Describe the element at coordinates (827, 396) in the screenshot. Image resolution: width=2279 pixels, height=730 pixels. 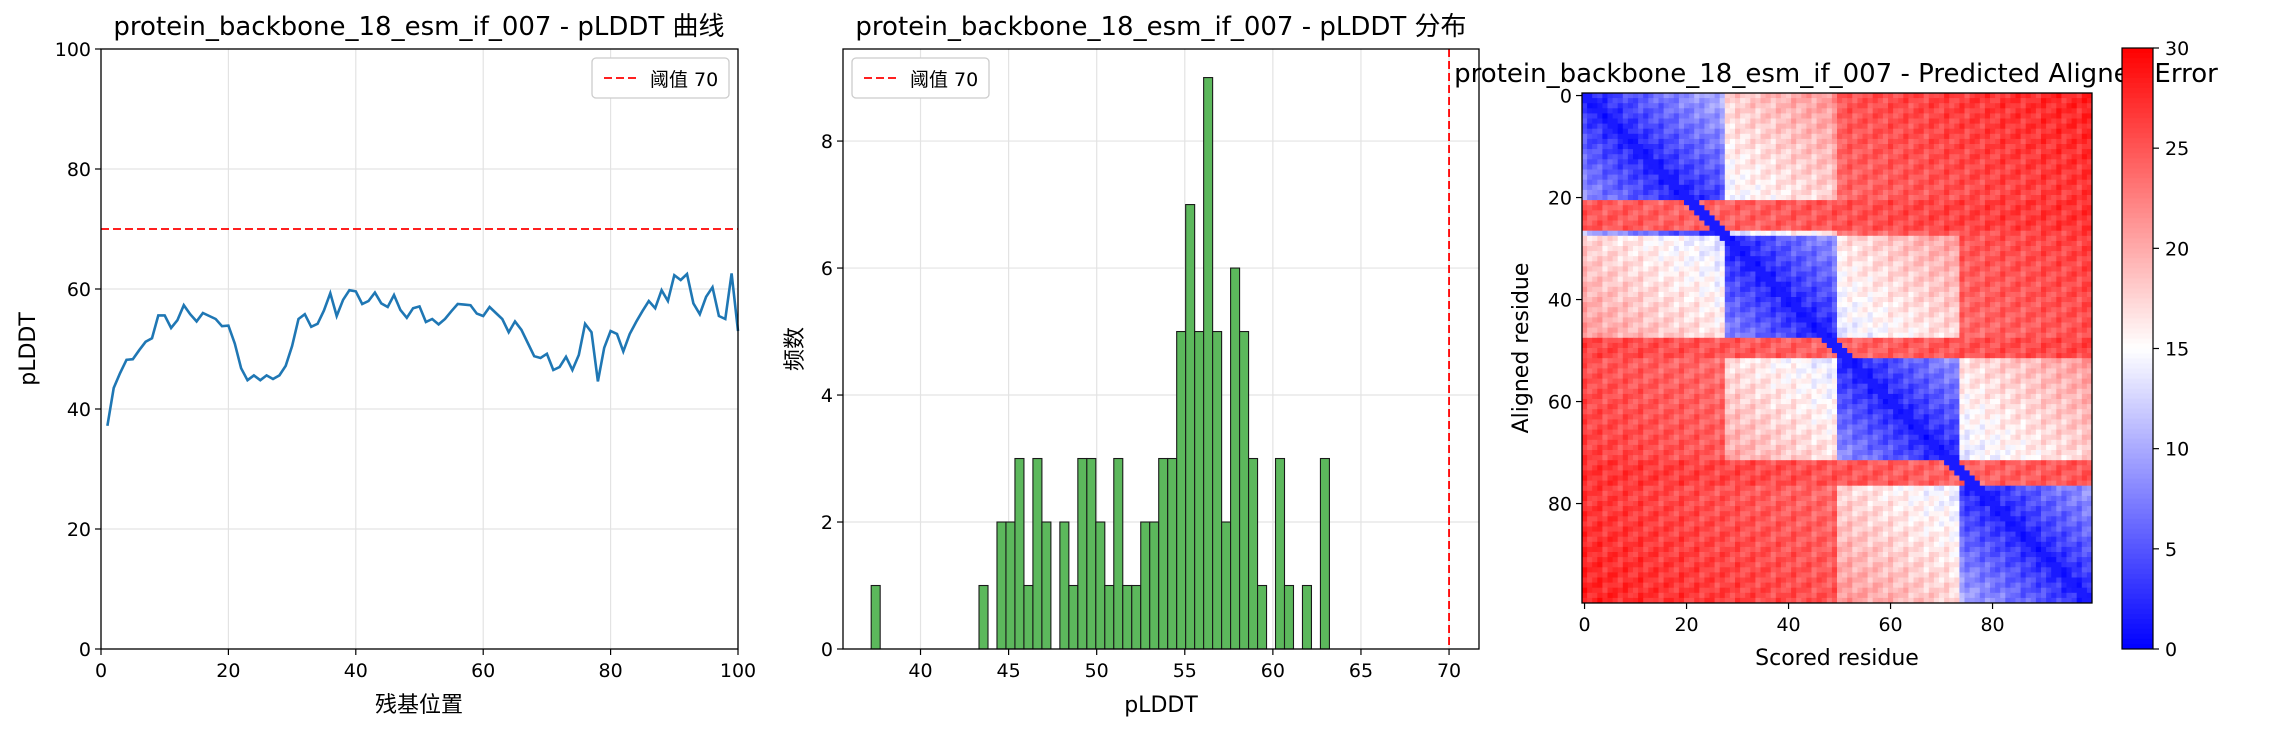
I see `p2-ytick-label: 4` at that location.